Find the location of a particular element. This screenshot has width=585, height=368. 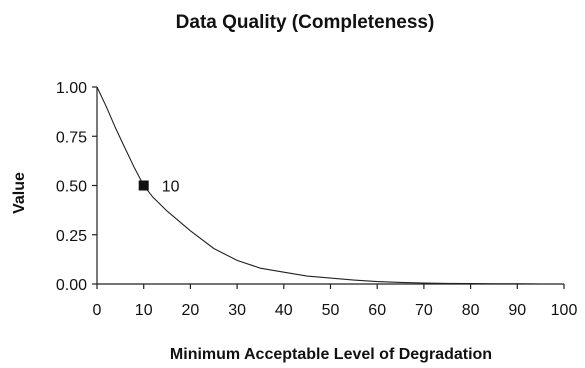

x-tick-label: 90 is located at coordinates (517, 310).